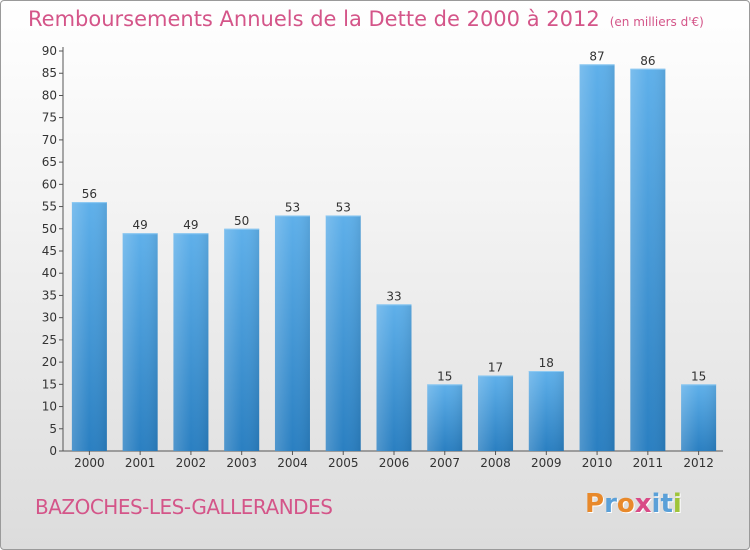 The height and width of the screenshot is (550, 750). I want to click on y-tick-label: 80, so click(49, 95).